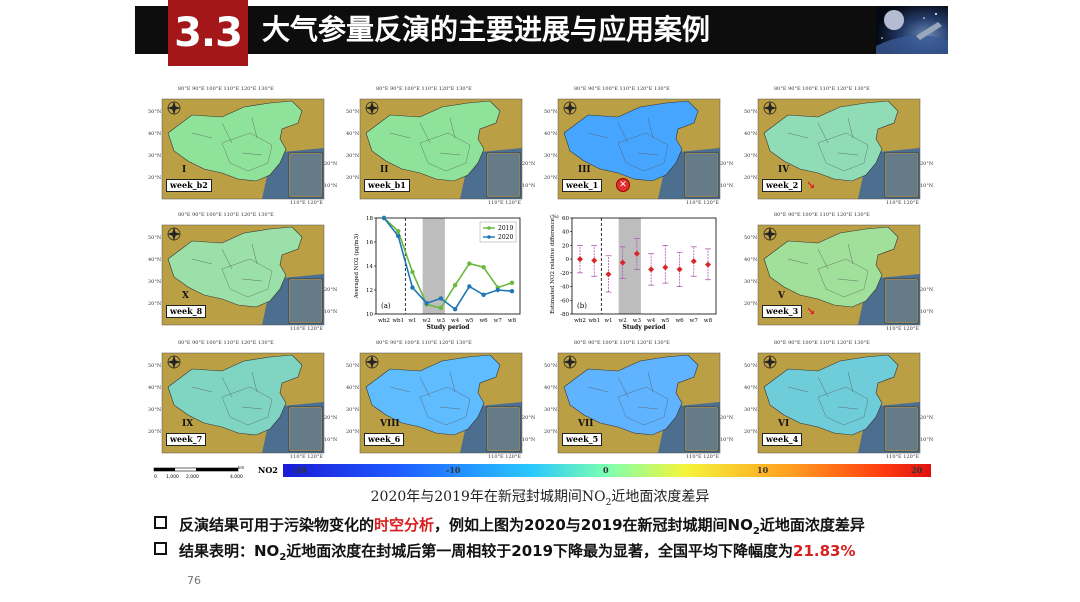  I want to click on page-number: 76, so click(194, 580).